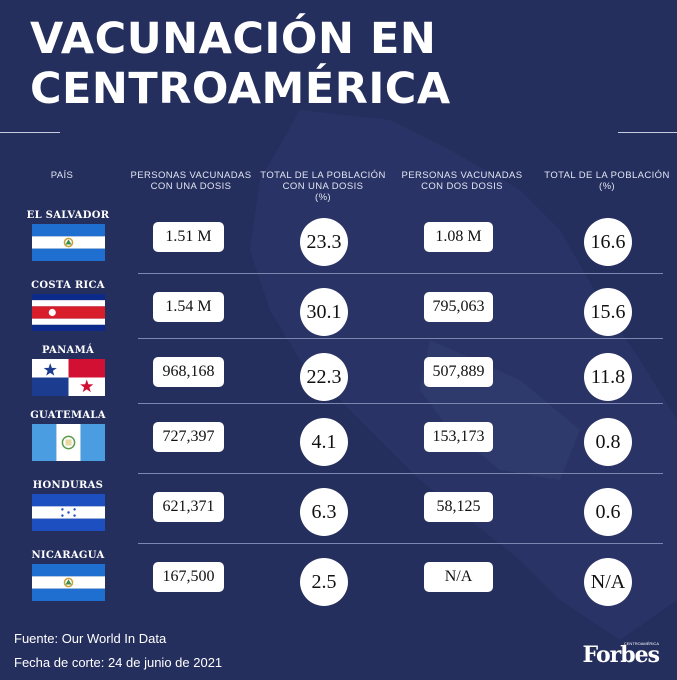  What do you see at coordinates (68, 350) in the screenshot?
I see `country-label: PANAMÁ` at bounding box center [68, 350].